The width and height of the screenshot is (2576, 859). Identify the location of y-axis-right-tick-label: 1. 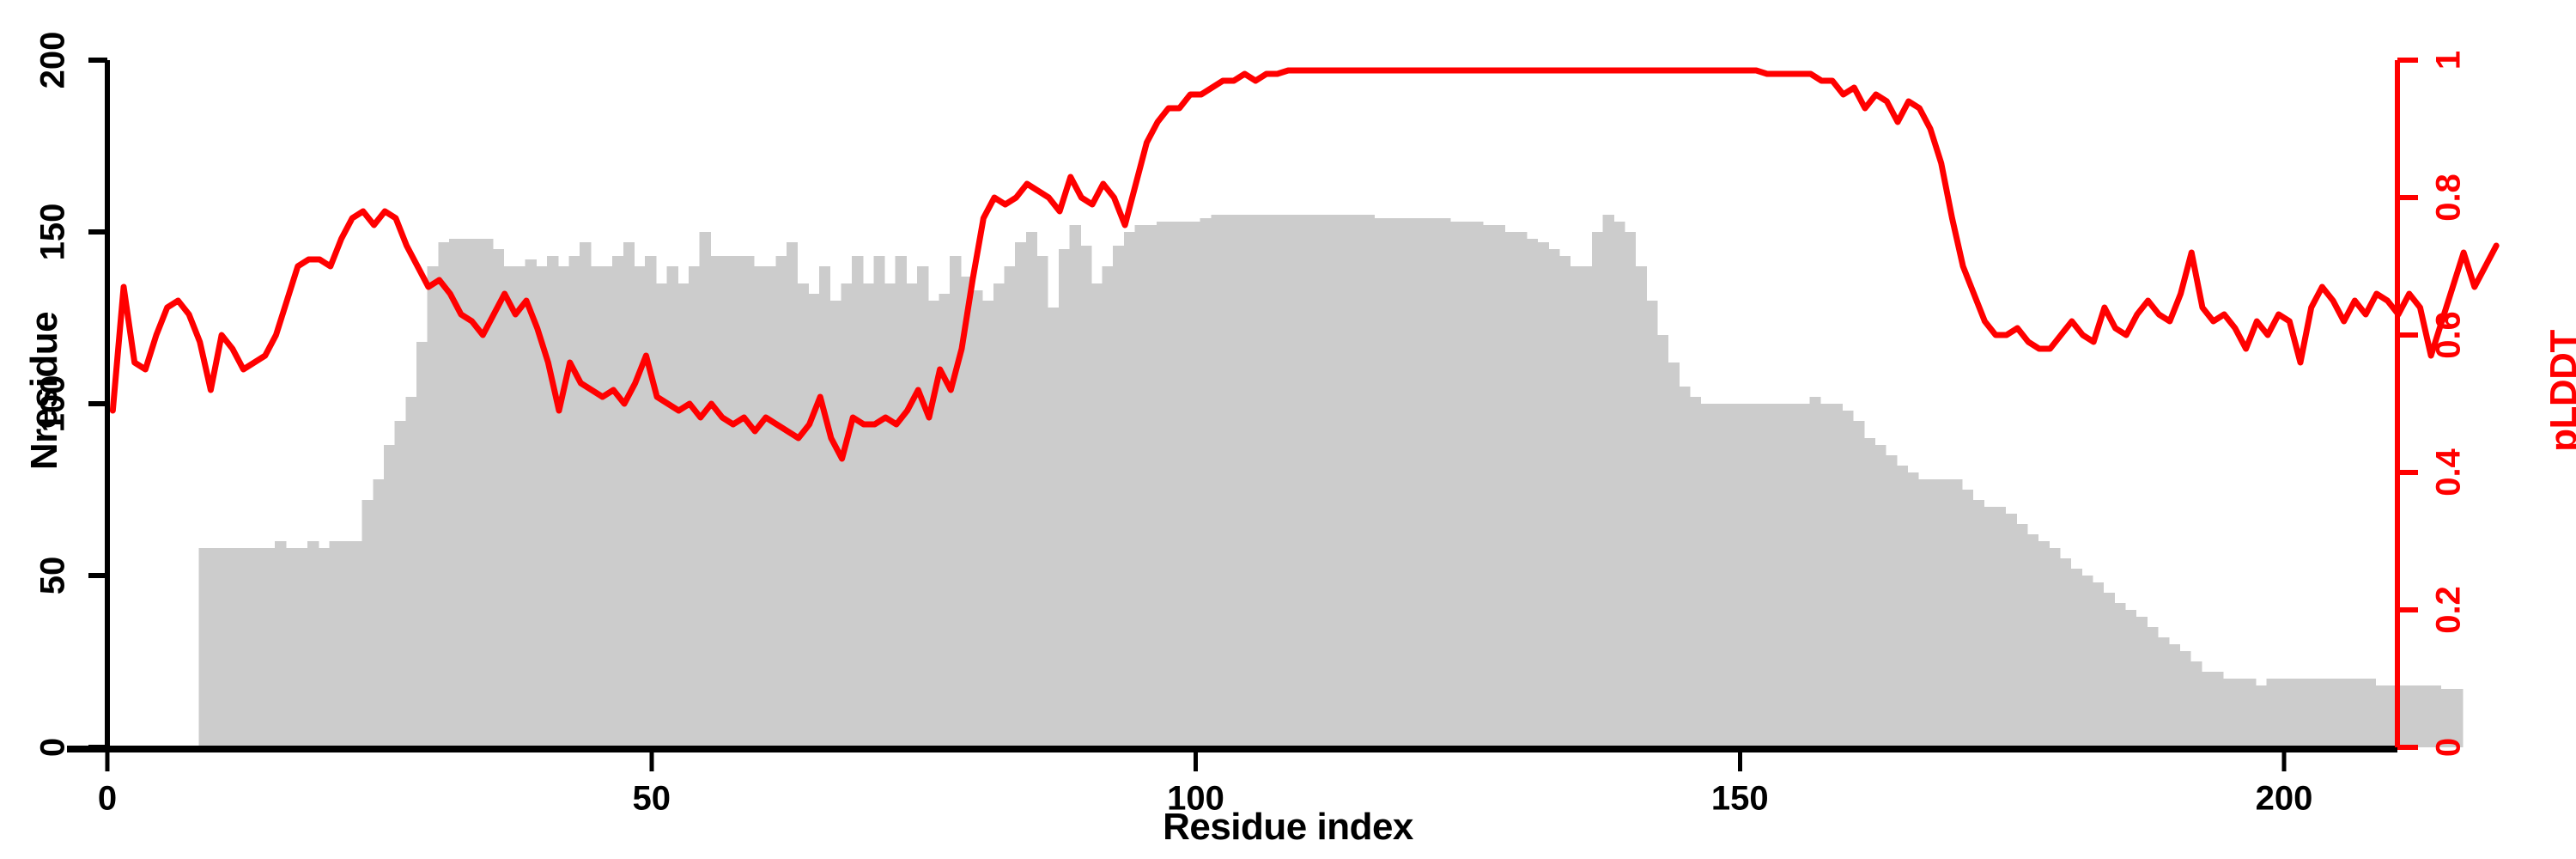
(2449, 60).